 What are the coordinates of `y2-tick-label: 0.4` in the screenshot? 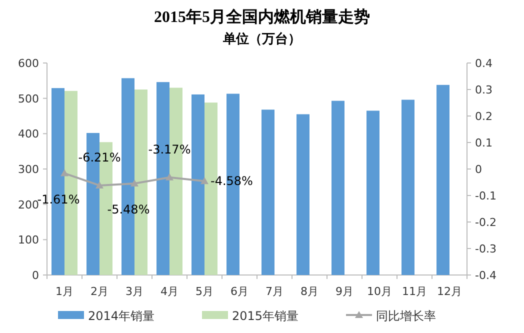 It's located at (483, 63).